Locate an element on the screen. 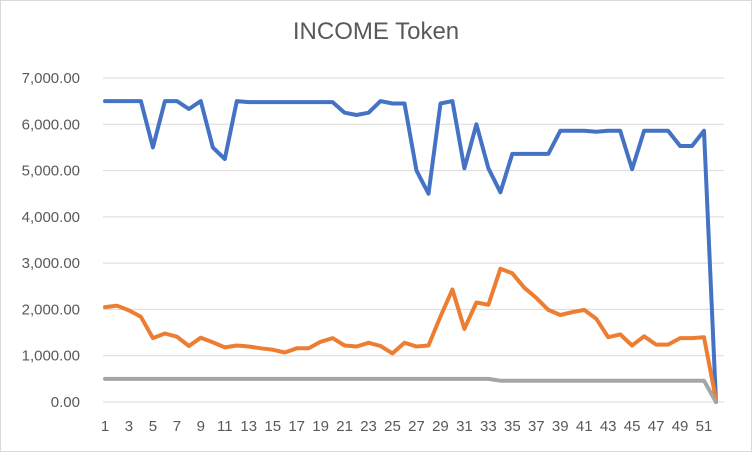 This screenshot has height=452, width=752. x-tick-label: 33 is located at coordinates (488, 426).